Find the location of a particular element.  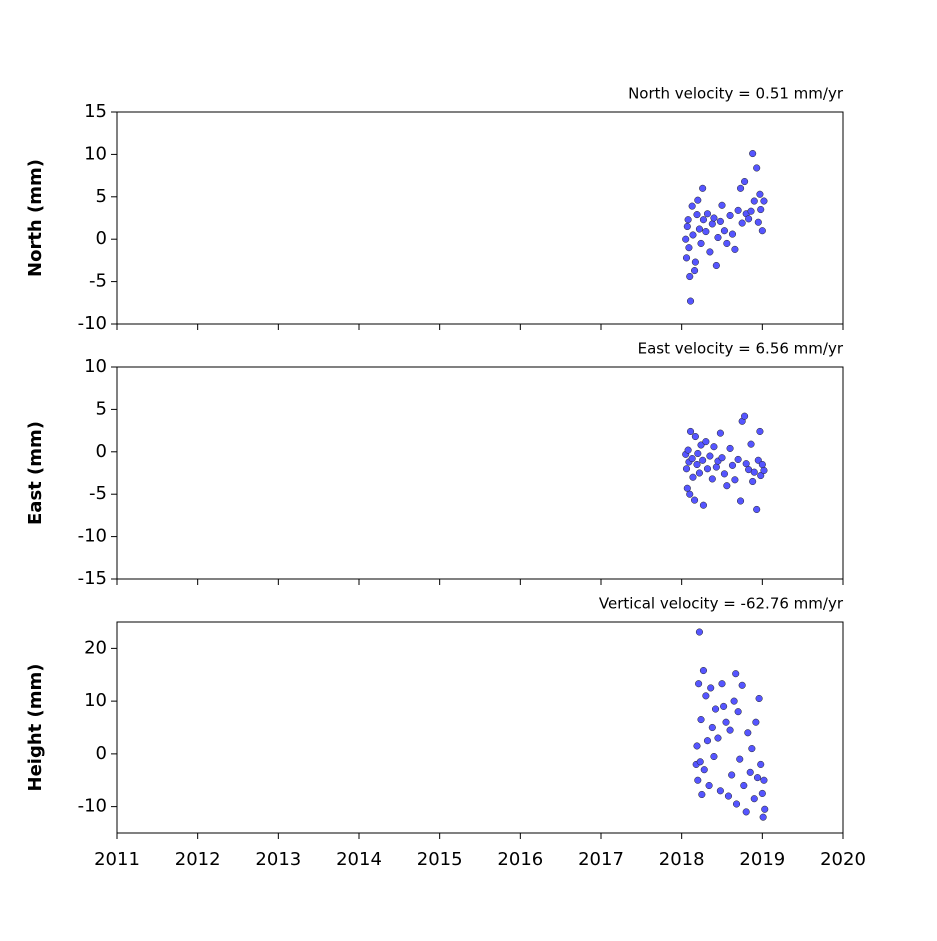

y-tick-label: -5 is located at coordinates (98, 281).